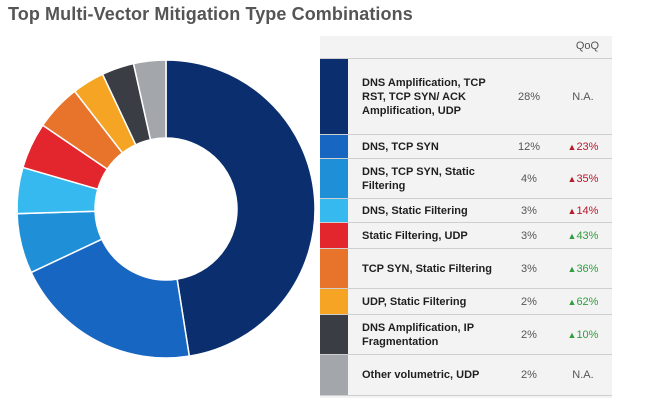 Image resolution: width=649 pixels, height=400 pixels. I want to click on qoq-text: 36%, so click(587, 268).